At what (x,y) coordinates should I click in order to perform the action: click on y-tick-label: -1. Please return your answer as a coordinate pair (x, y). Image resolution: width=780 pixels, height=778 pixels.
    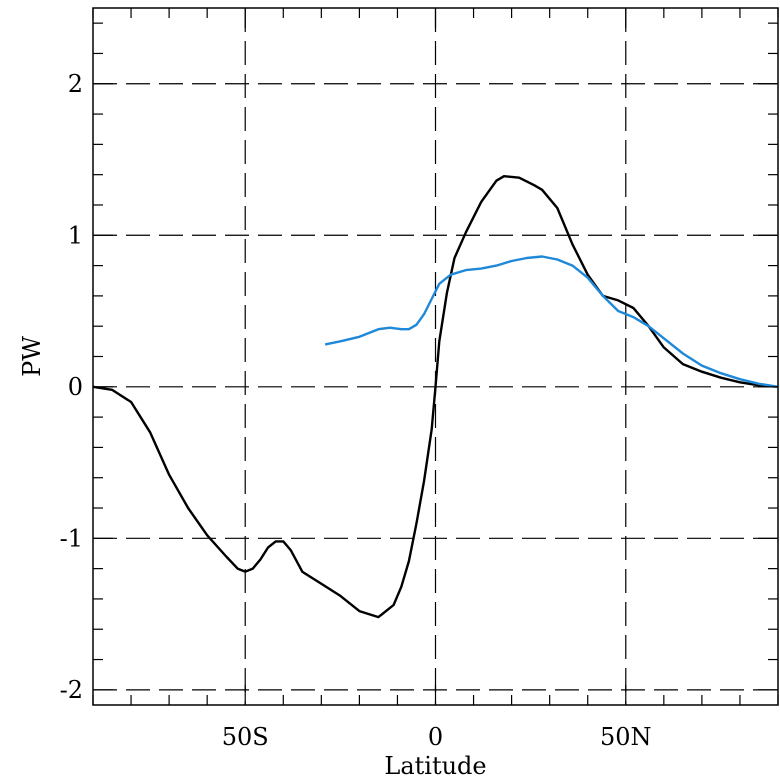
    Looking at the image, I should click on (71, 538).